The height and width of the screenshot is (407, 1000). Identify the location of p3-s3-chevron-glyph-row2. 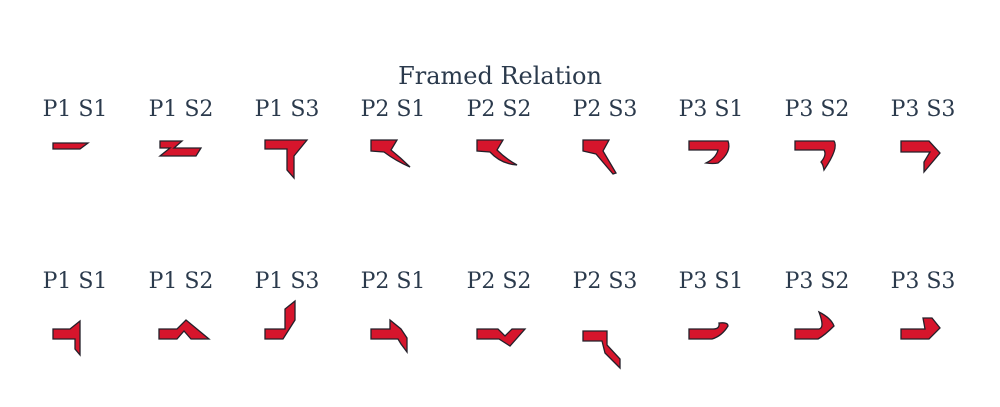
(920, 328).